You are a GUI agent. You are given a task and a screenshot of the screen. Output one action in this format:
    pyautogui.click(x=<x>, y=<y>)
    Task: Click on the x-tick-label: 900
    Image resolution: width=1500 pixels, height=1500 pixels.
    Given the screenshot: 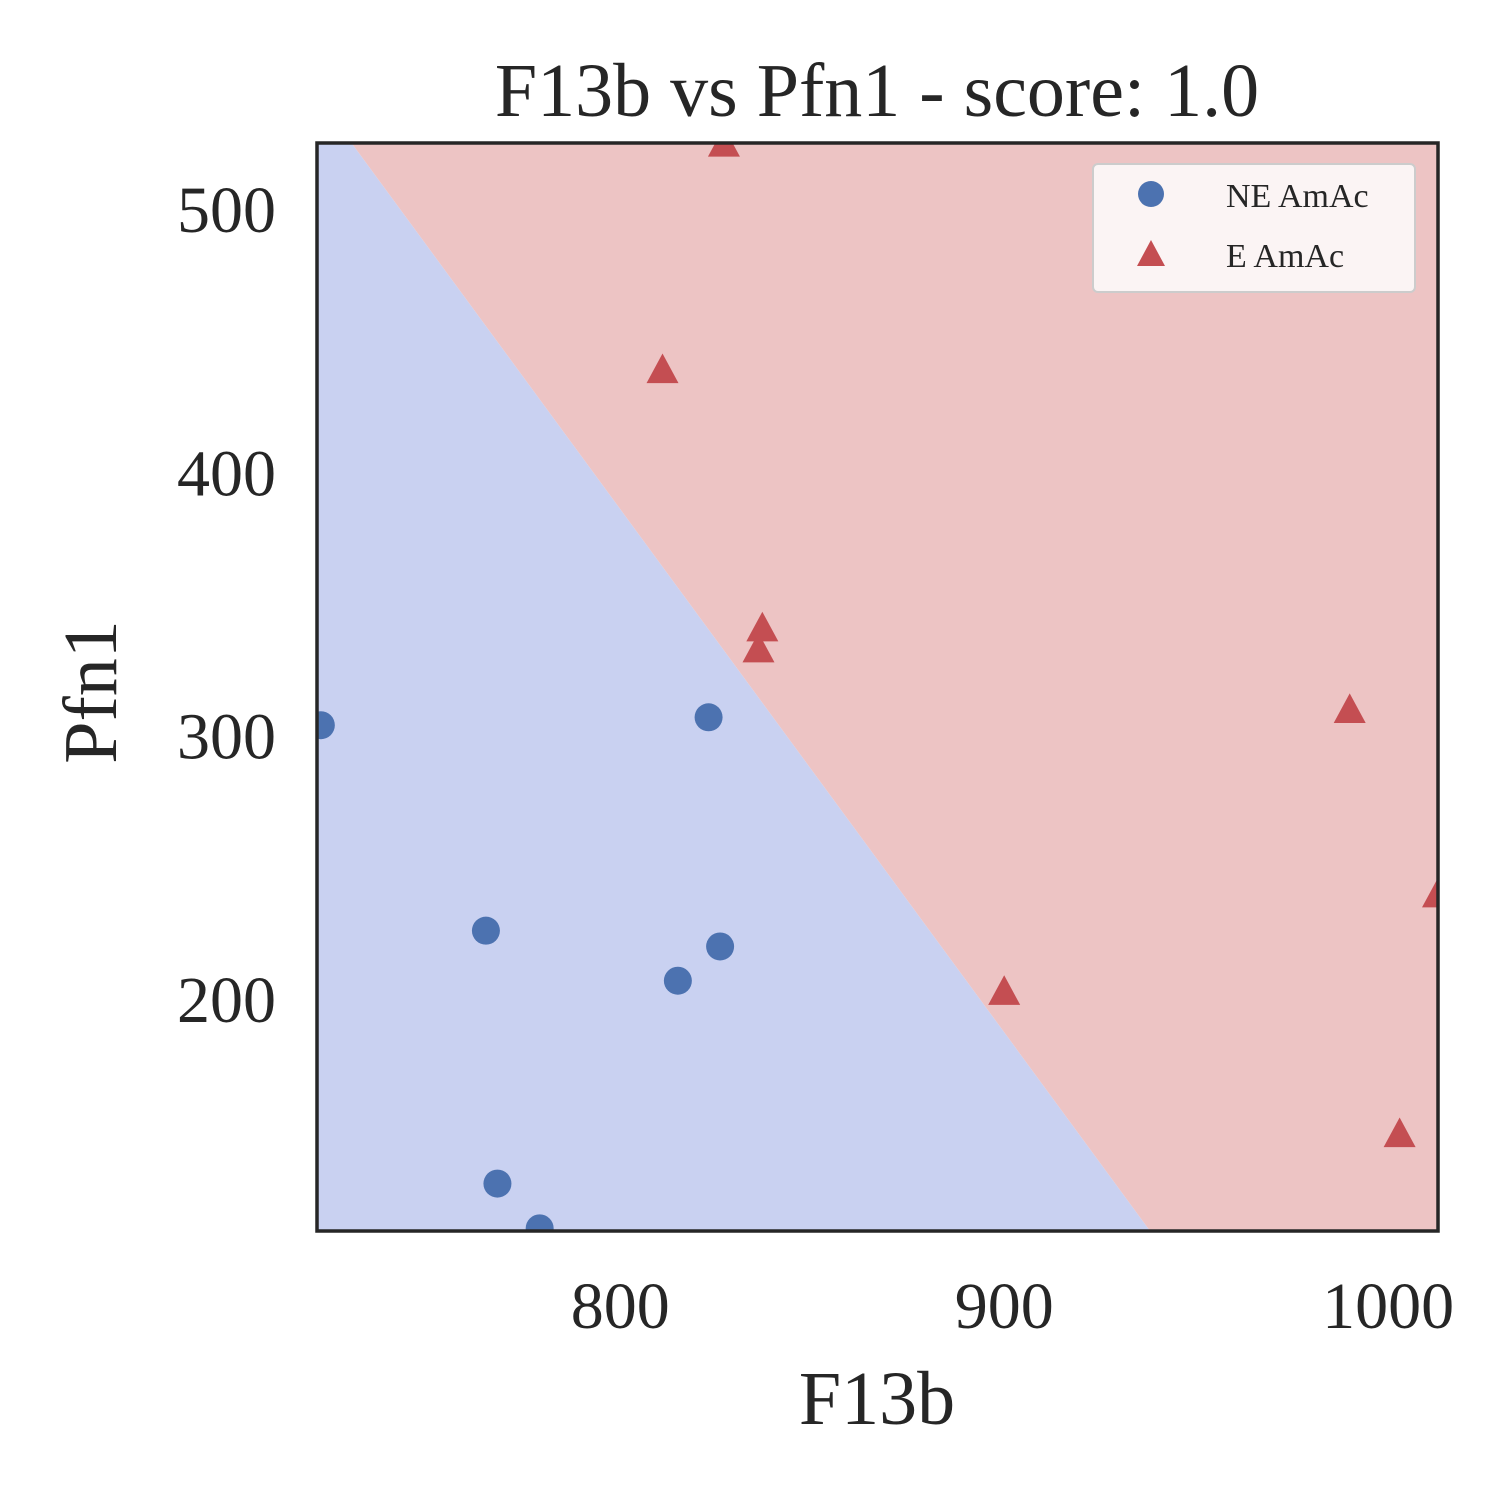 What is the action you would take?
    pyautogui.click(x=1004, y=1306)
    